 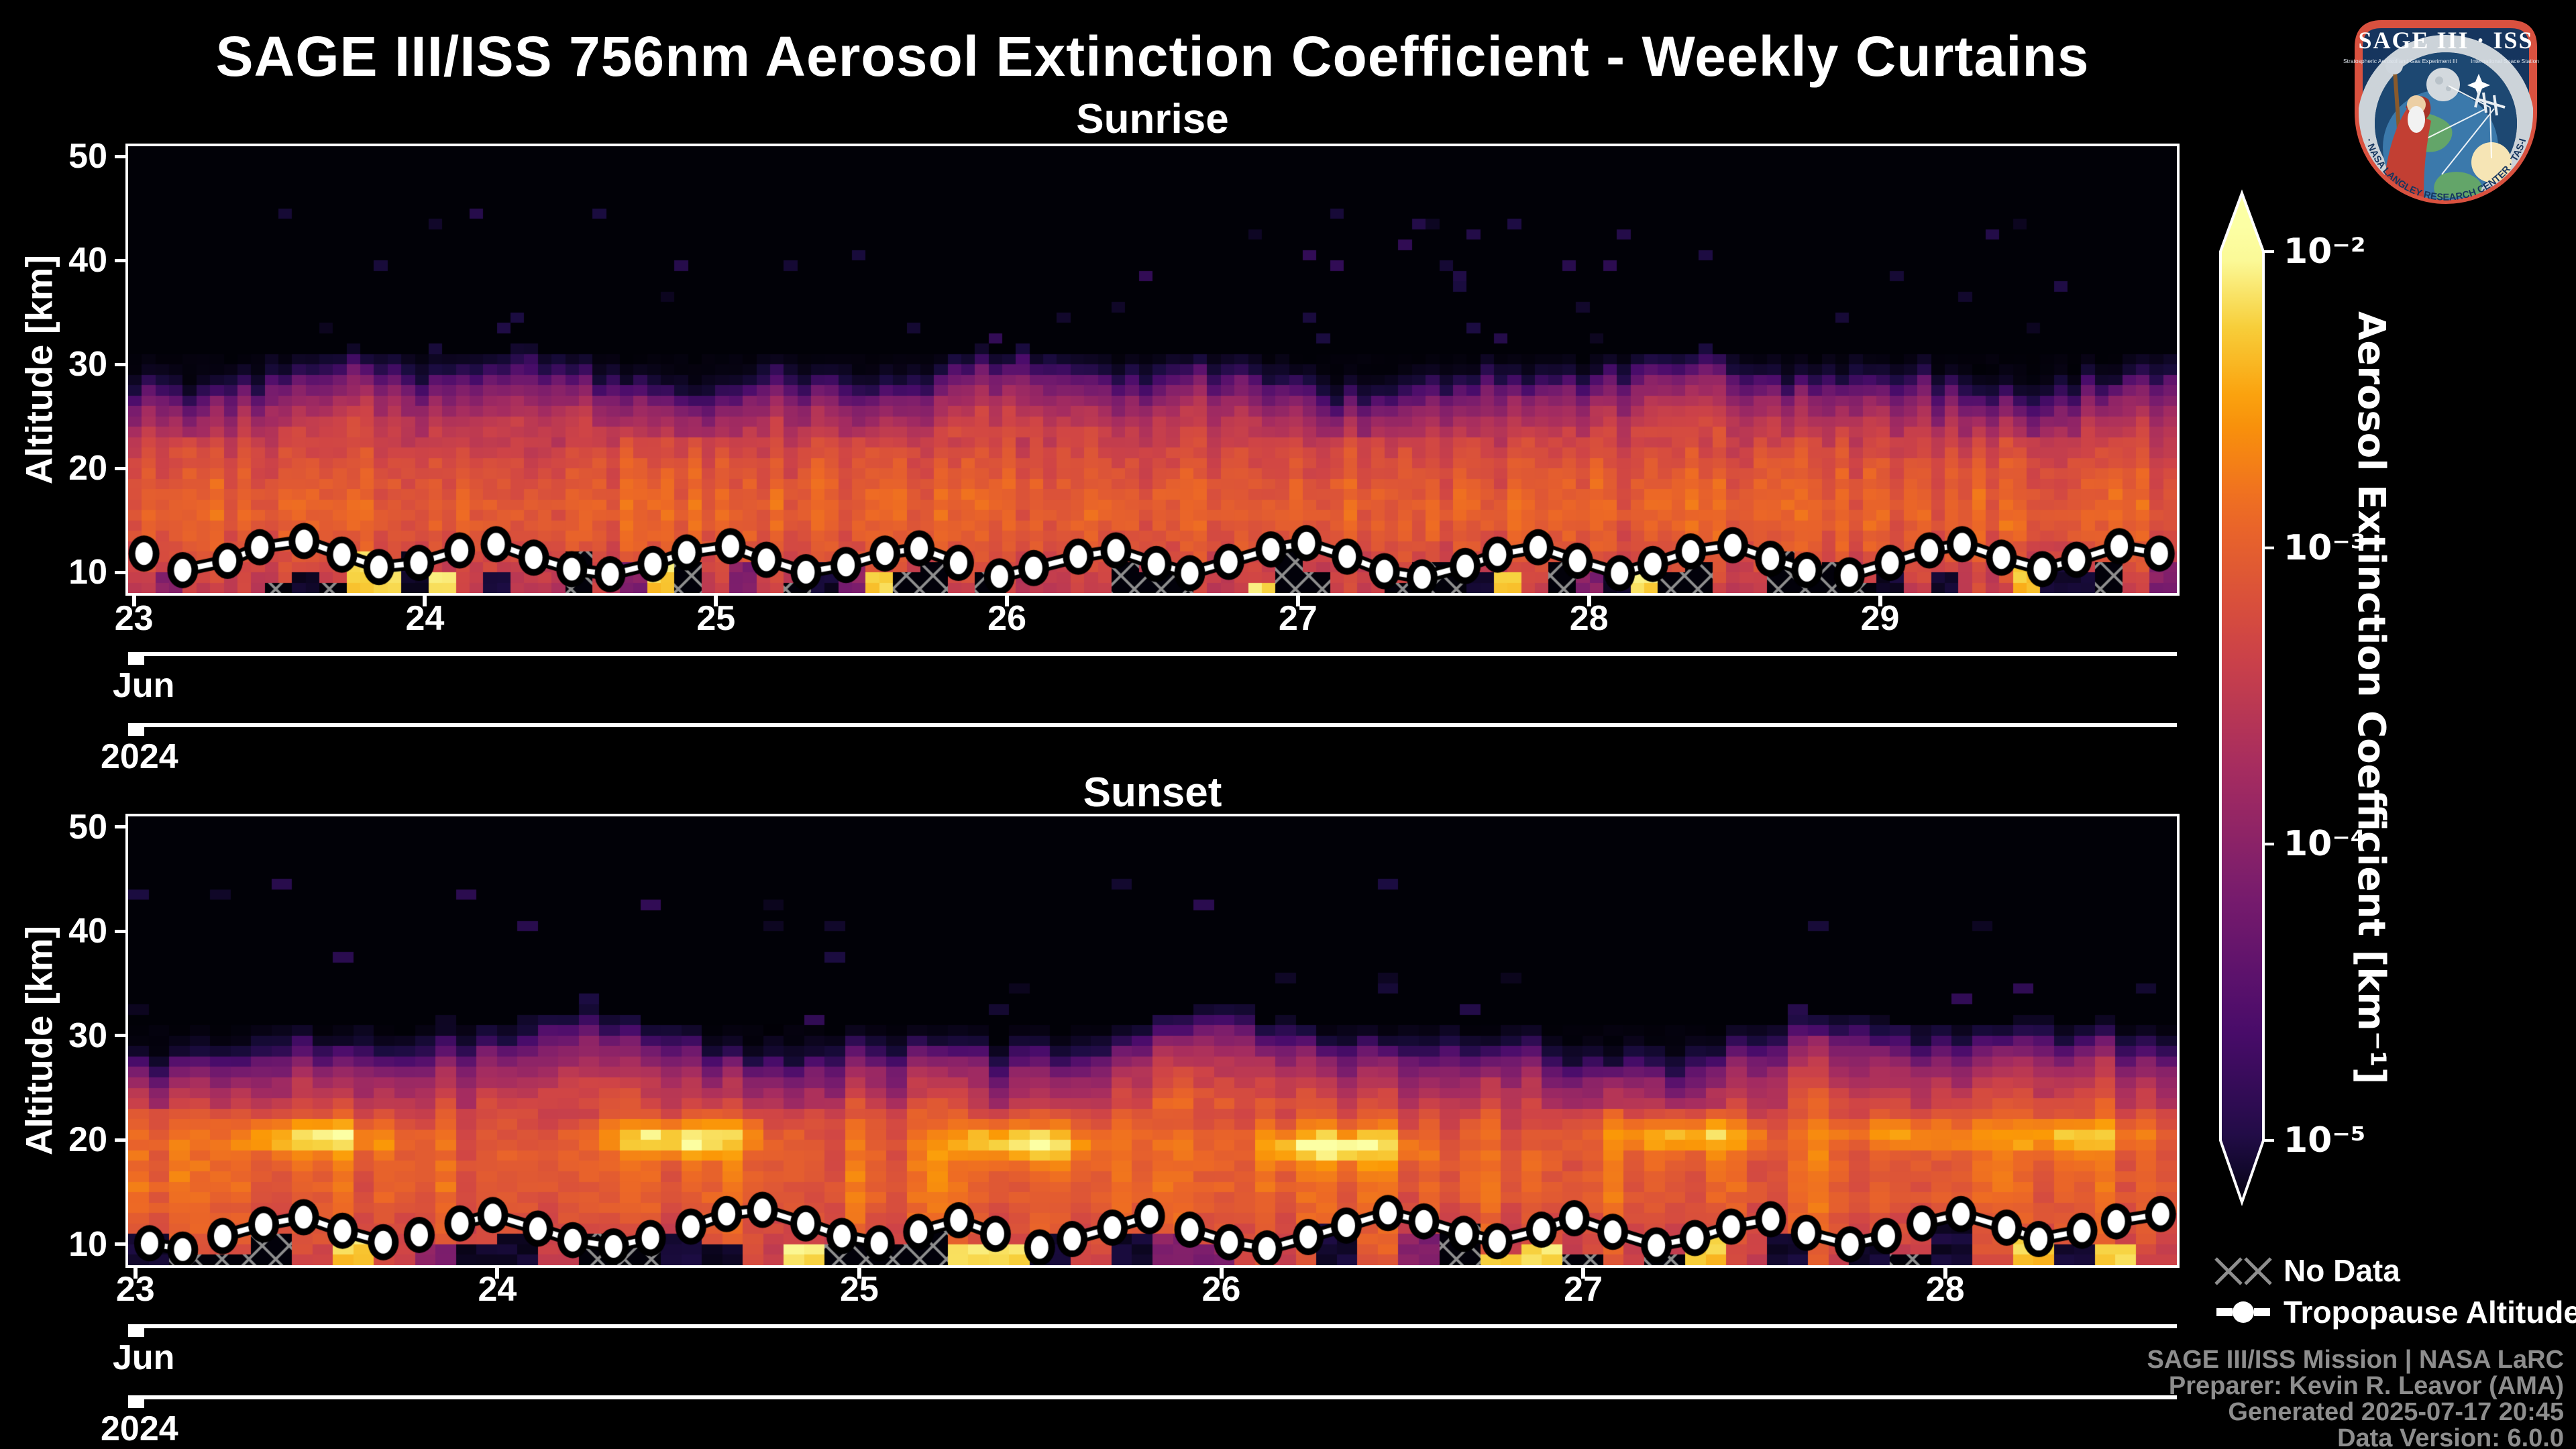 I want to click on patch-ring, so click(x=2446, y=117).